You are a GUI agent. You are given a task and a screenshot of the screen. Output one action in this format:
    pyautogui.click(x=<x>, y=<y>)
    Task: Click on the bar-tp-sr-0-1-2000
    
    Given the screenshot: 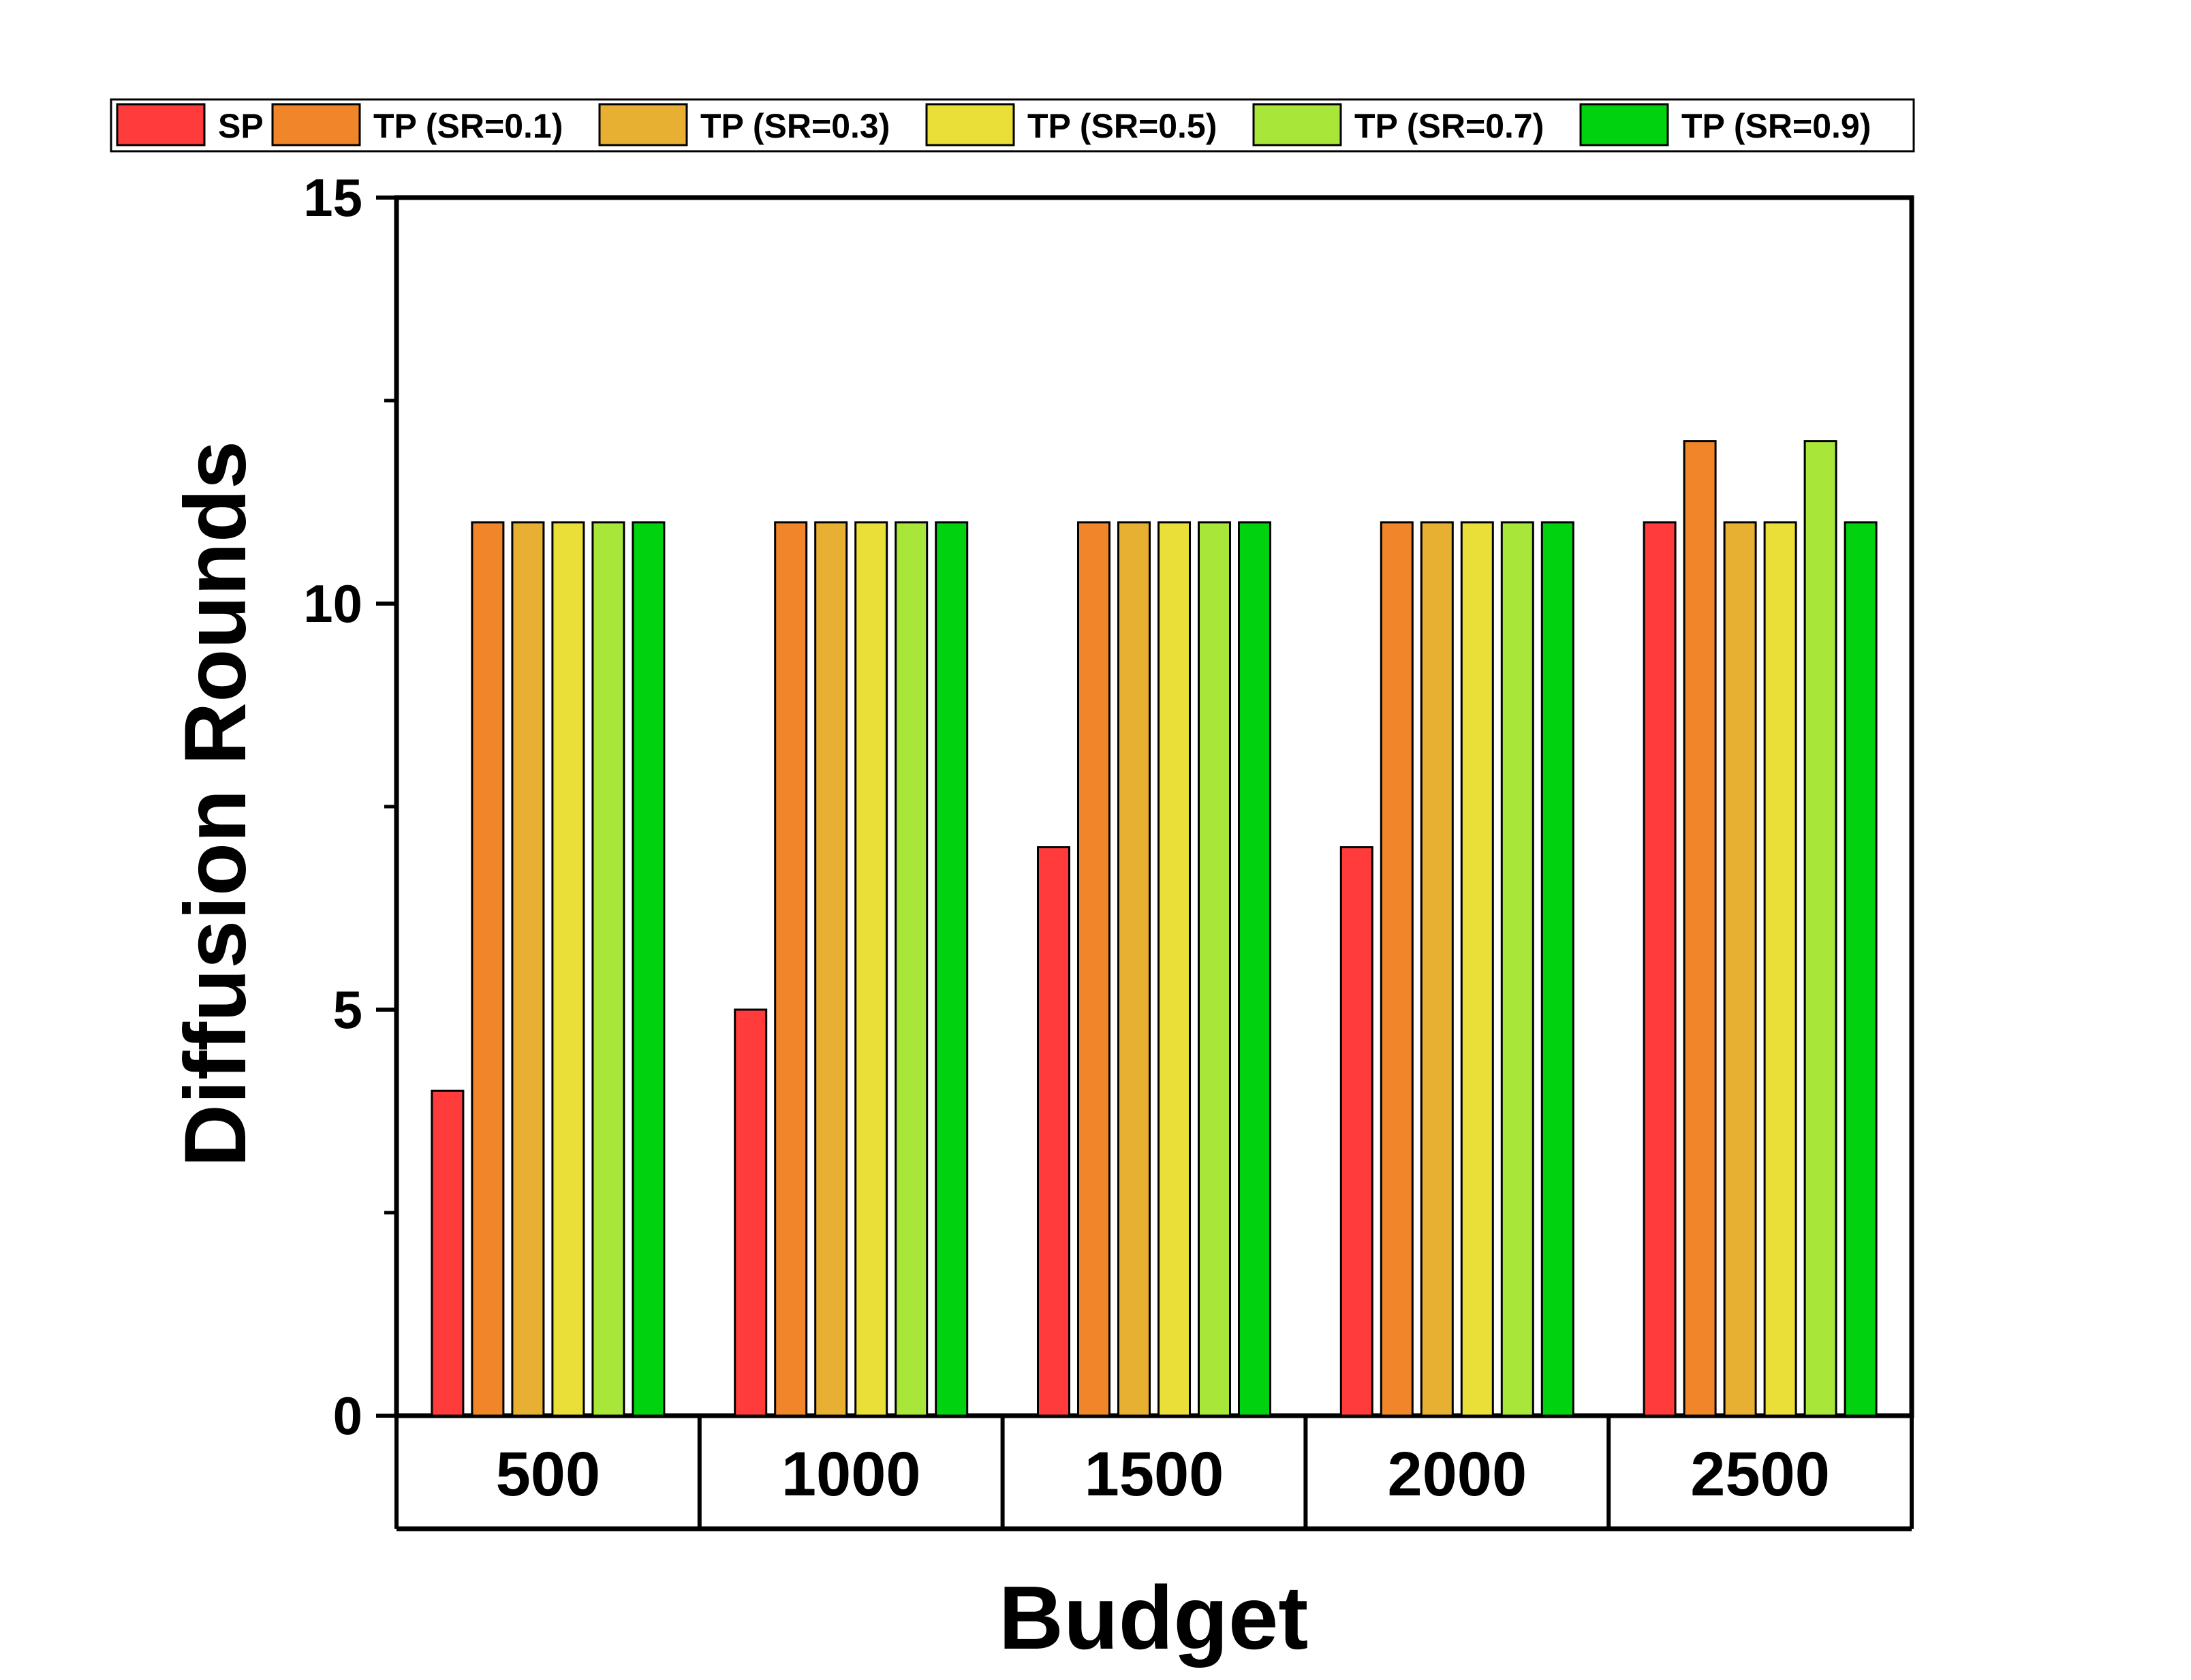 What is the action you would take?
    pyautogui.click(x=1397, y=969)
    